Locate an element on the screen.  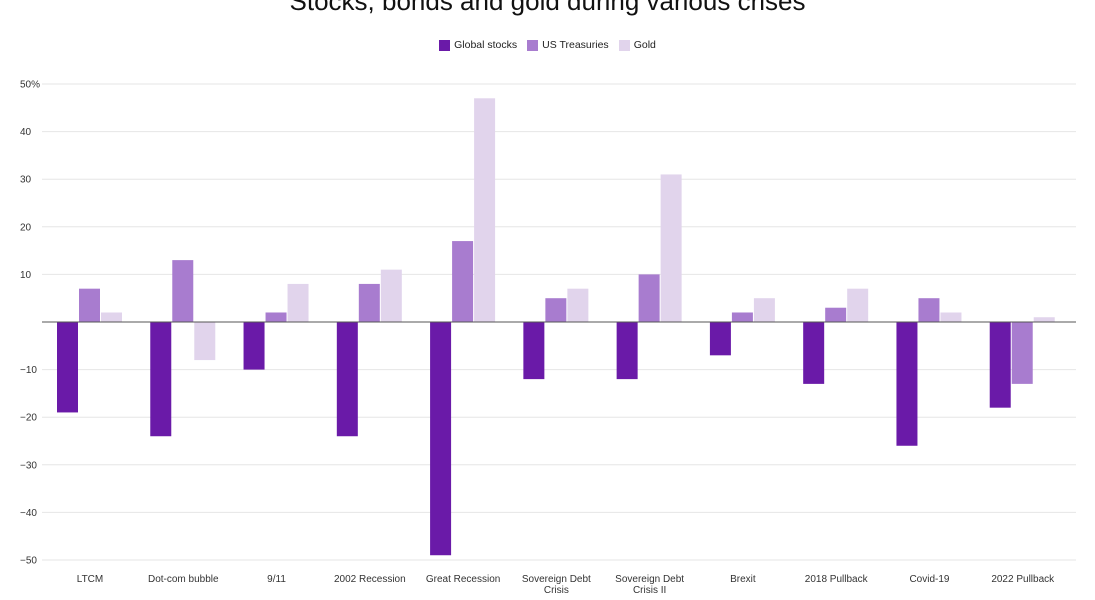
legend: Global stocks US Treasuries Gold is located at coordinates (547, 45).